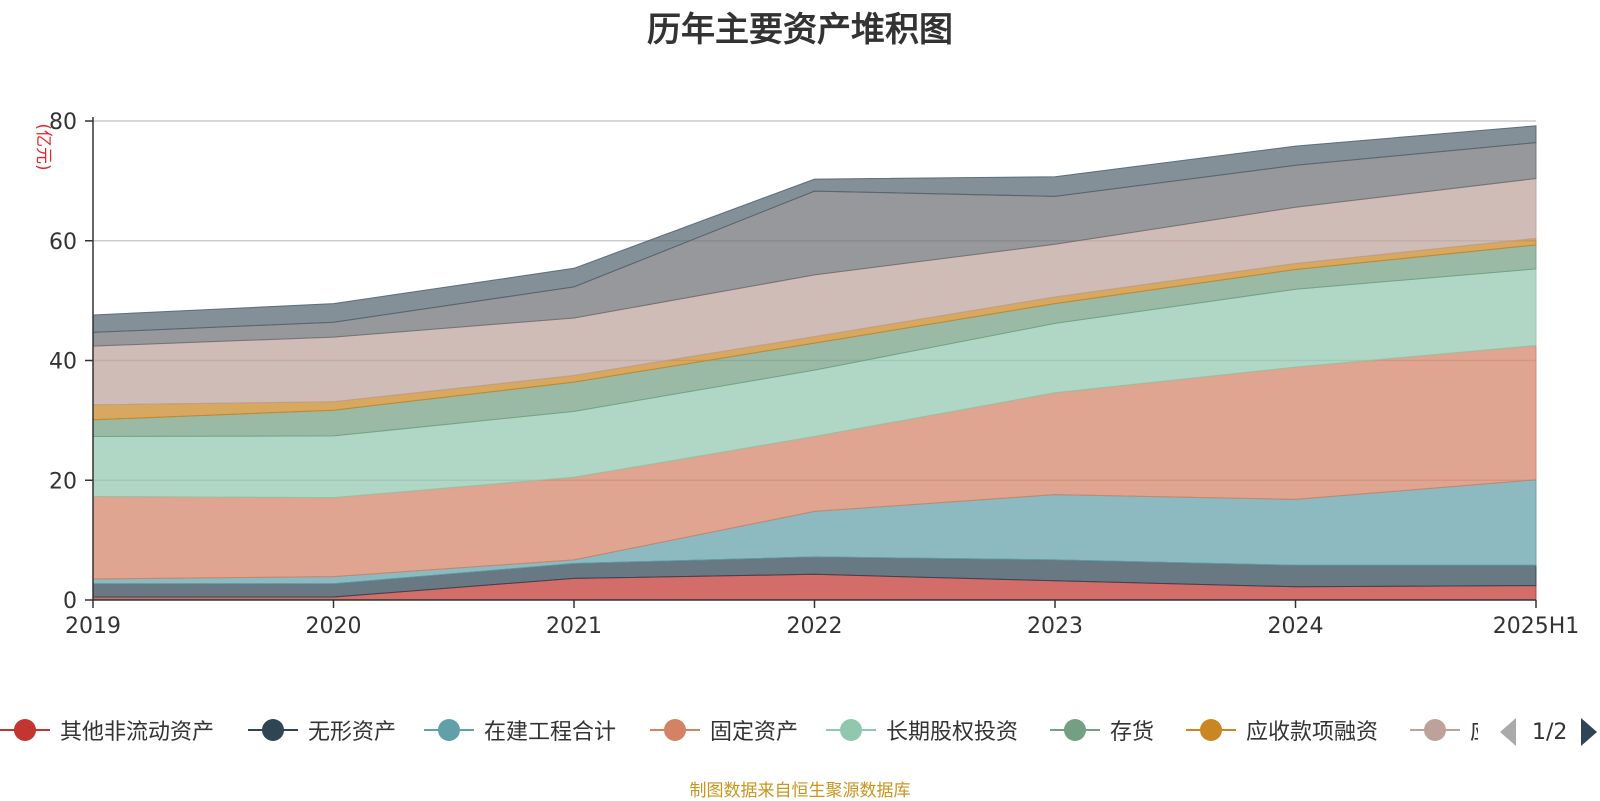  I want to click on legend-item: 存货, so click(1102, 730).